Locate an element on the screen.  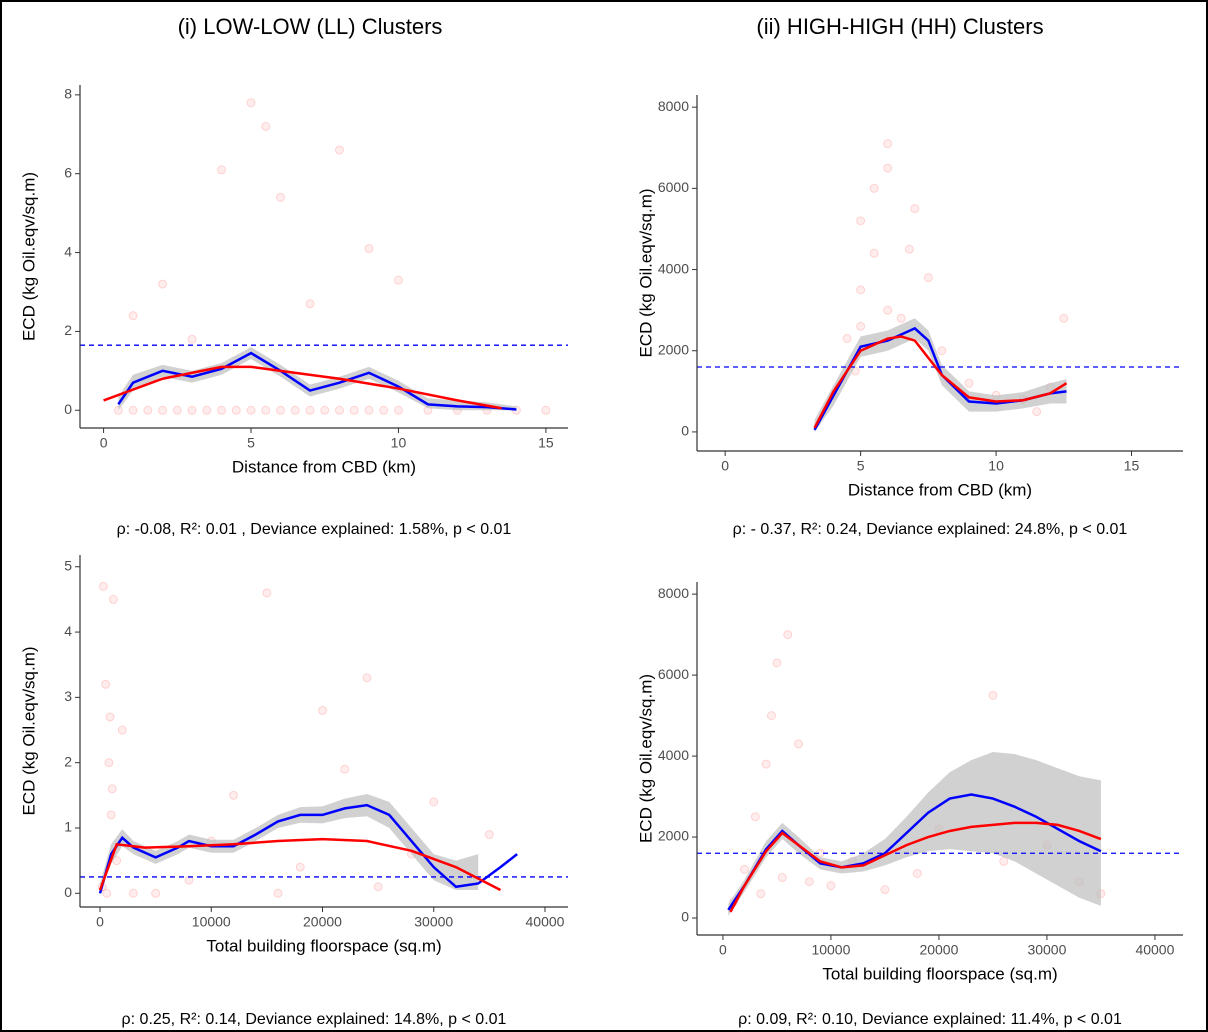
x-tick-label: 40000 is located at coordinates (545, 922).